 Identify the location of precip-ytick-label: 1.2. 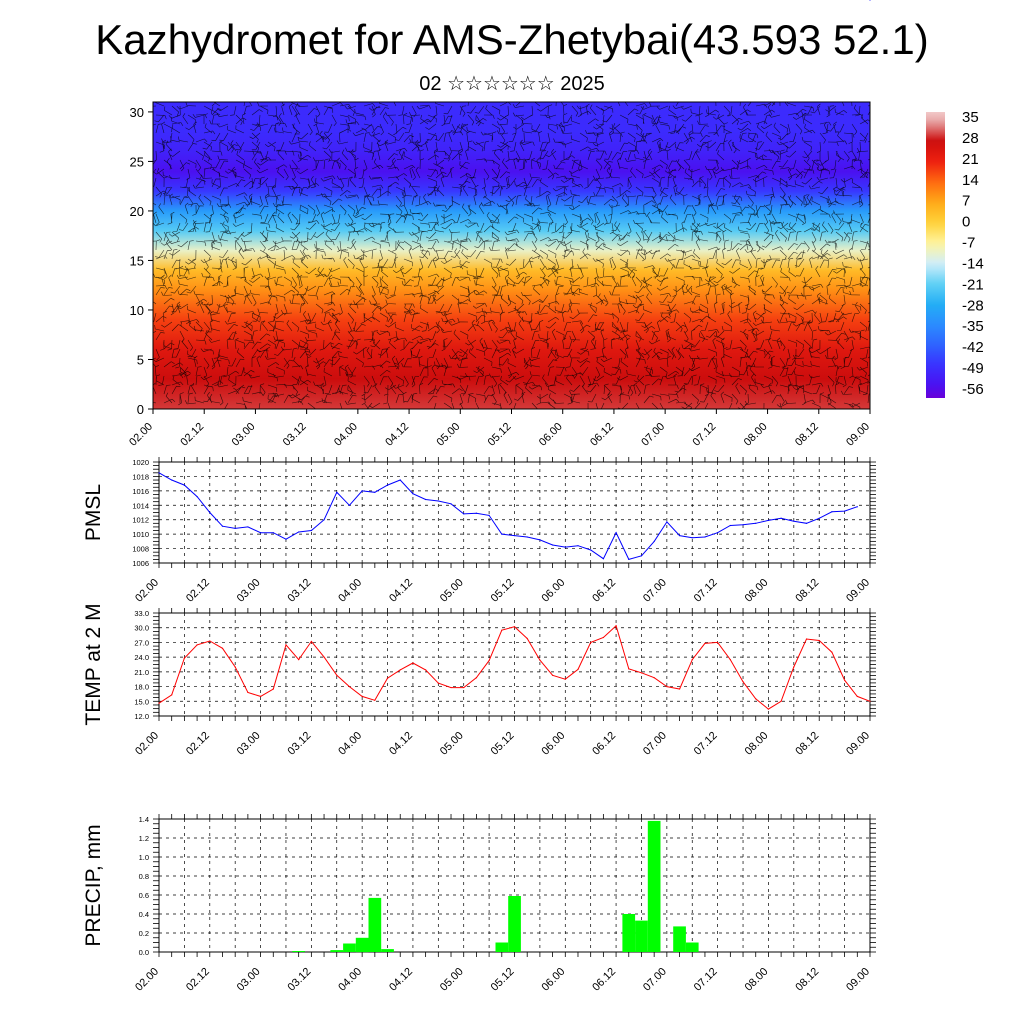
(144, 838).